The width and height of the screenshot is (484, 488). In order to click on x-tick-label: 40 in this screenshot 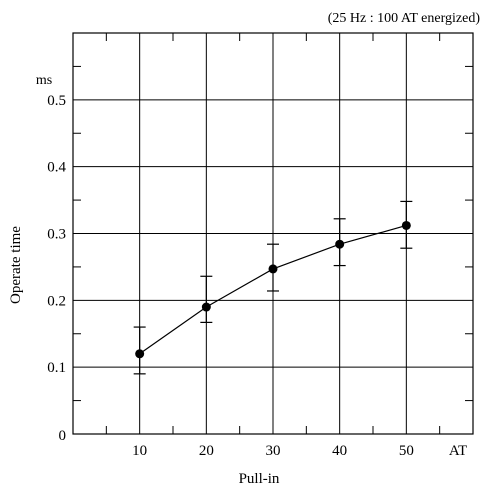, I will do `click(339, 451)`.